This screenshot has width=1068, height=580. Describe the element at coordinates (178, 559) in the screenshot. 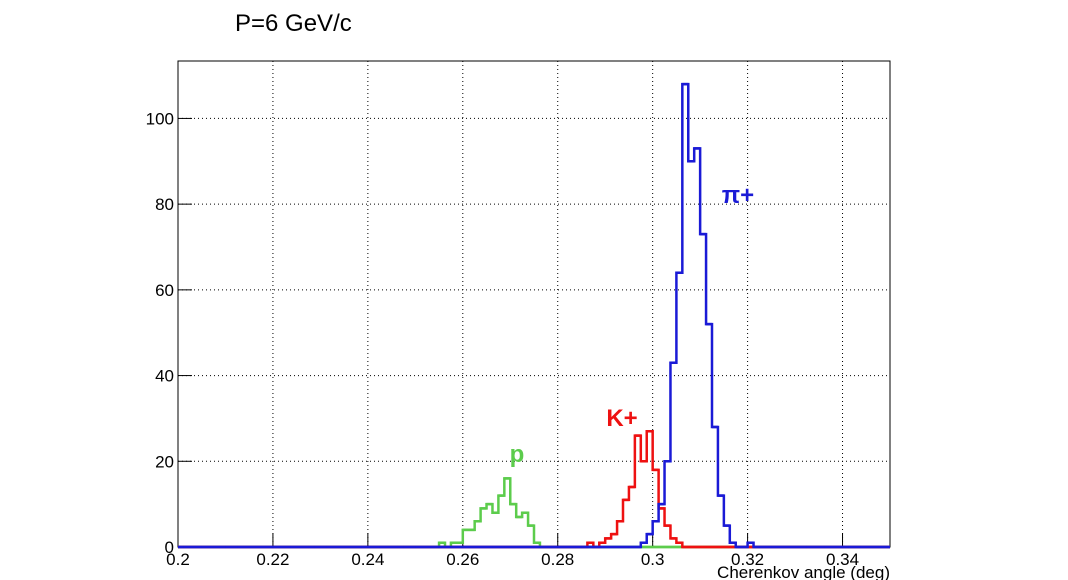

I see `x-tick-label: 0.2` at that location.